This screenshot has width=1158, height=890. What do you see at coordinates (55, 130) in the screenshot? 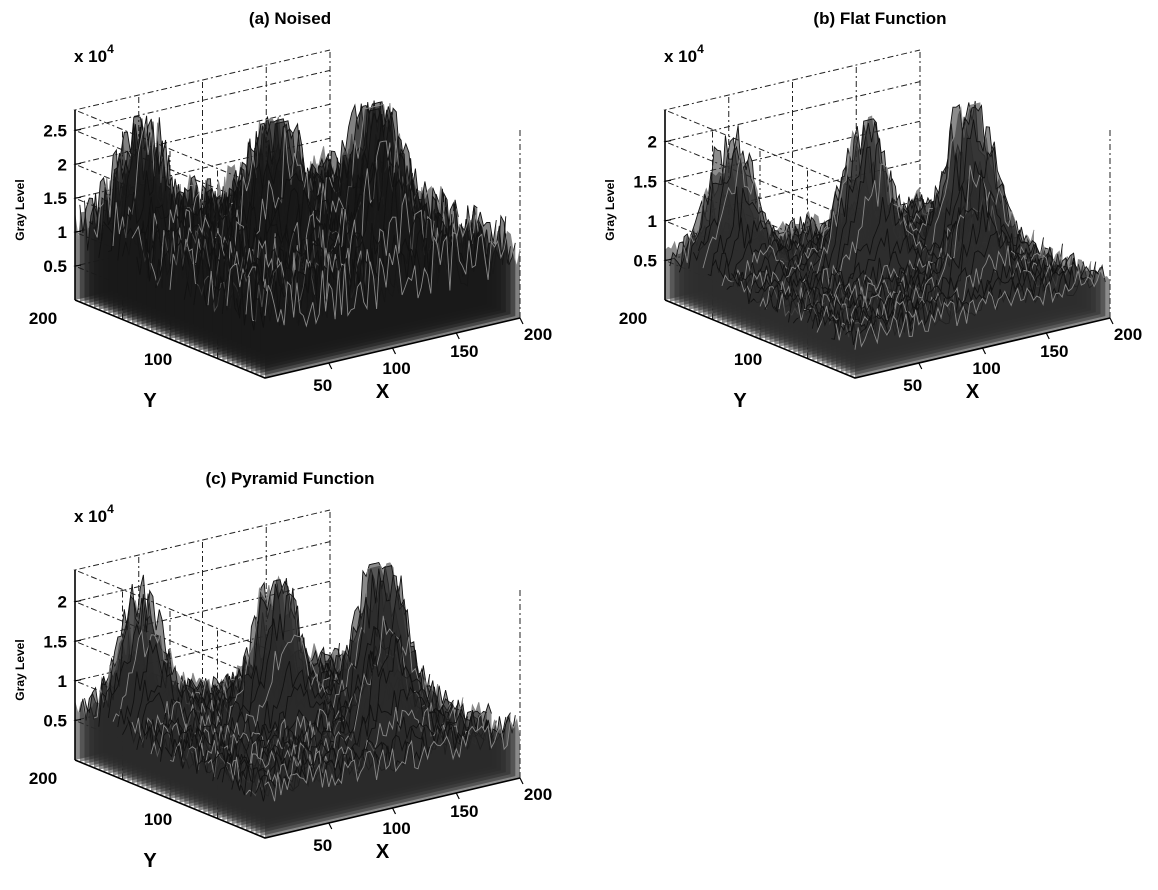
I see `z-tick-label: 2.5` at bounding box center [55, 130].